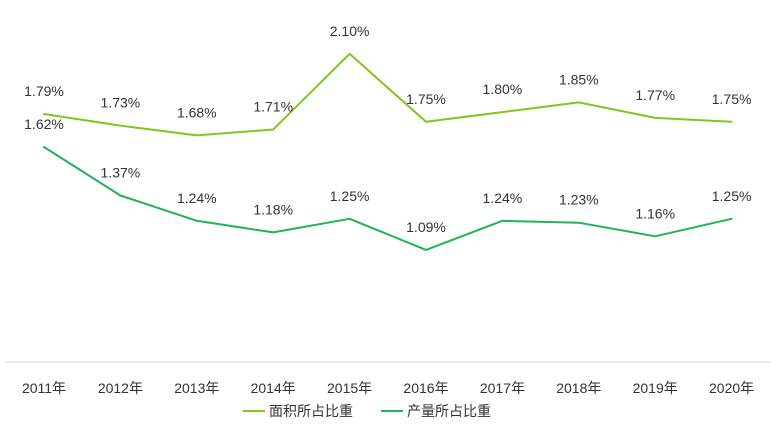 This screenshot has height=426, width=776. Describe the element at coordinates (426, 99) in the screenshot. I see `data-label-s1-5: 1.75%` at that location.